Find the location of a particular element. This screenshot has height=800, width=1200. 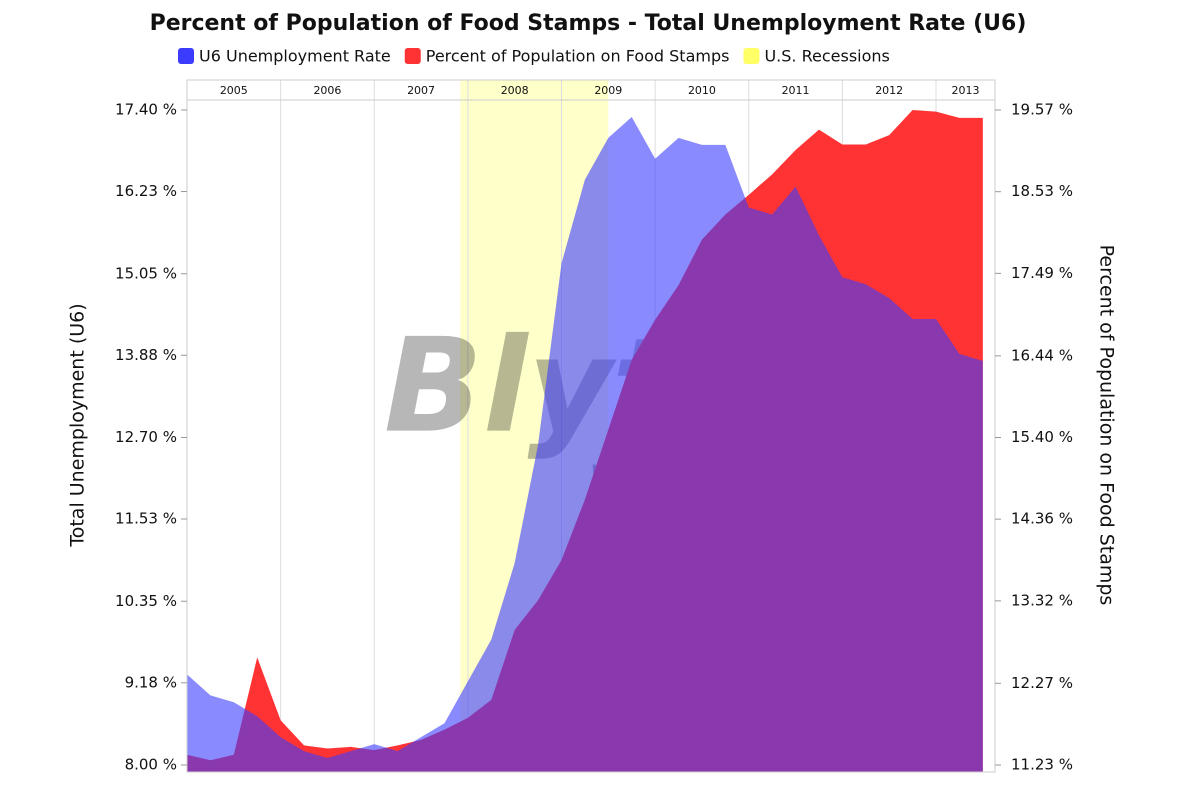

x-tick-label: 2010 is located at coordinates (702, 90).